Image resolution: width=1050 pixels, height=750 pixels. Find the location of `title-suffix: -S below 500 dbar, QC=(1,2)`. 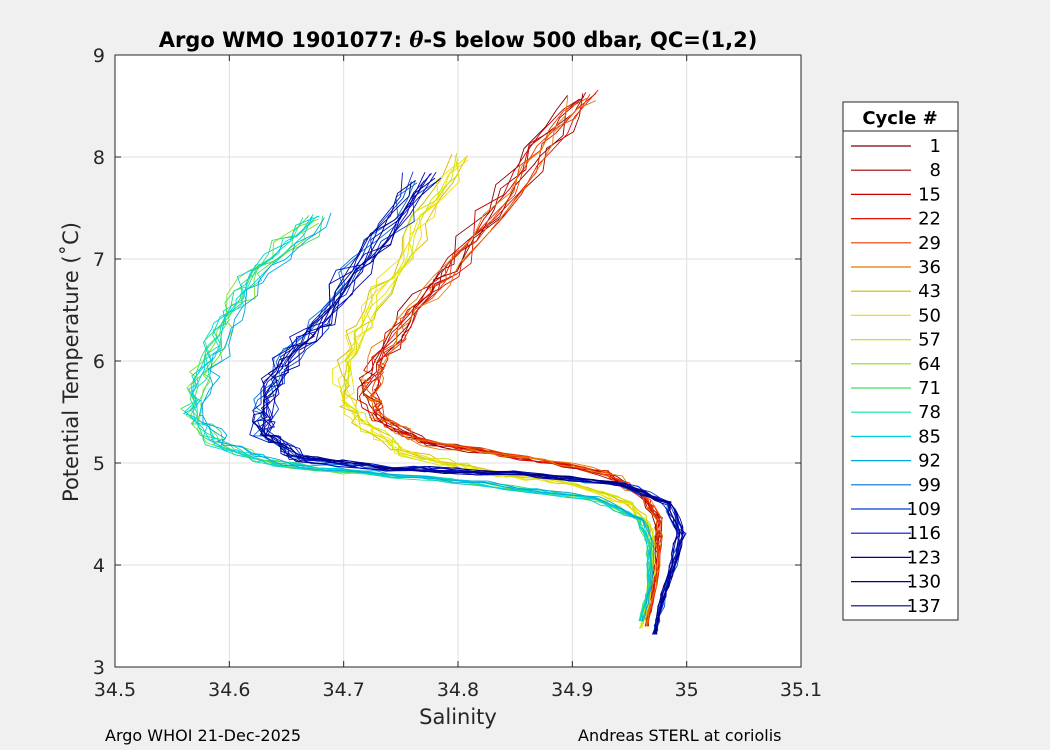

title-suffix: -S below 500 dbar, QC=(1,2) is located at coordinates (590, 40).